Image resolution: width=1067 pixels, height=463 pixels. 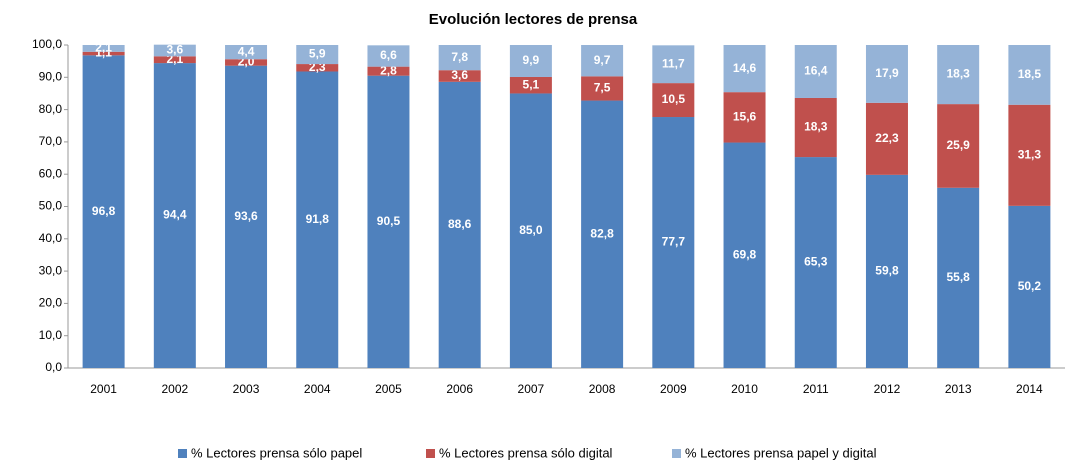 What do you see at coordinates (531, 389) in the screenshot?
I see `x-tick-label: 2007` at bounding box center [531, 389].